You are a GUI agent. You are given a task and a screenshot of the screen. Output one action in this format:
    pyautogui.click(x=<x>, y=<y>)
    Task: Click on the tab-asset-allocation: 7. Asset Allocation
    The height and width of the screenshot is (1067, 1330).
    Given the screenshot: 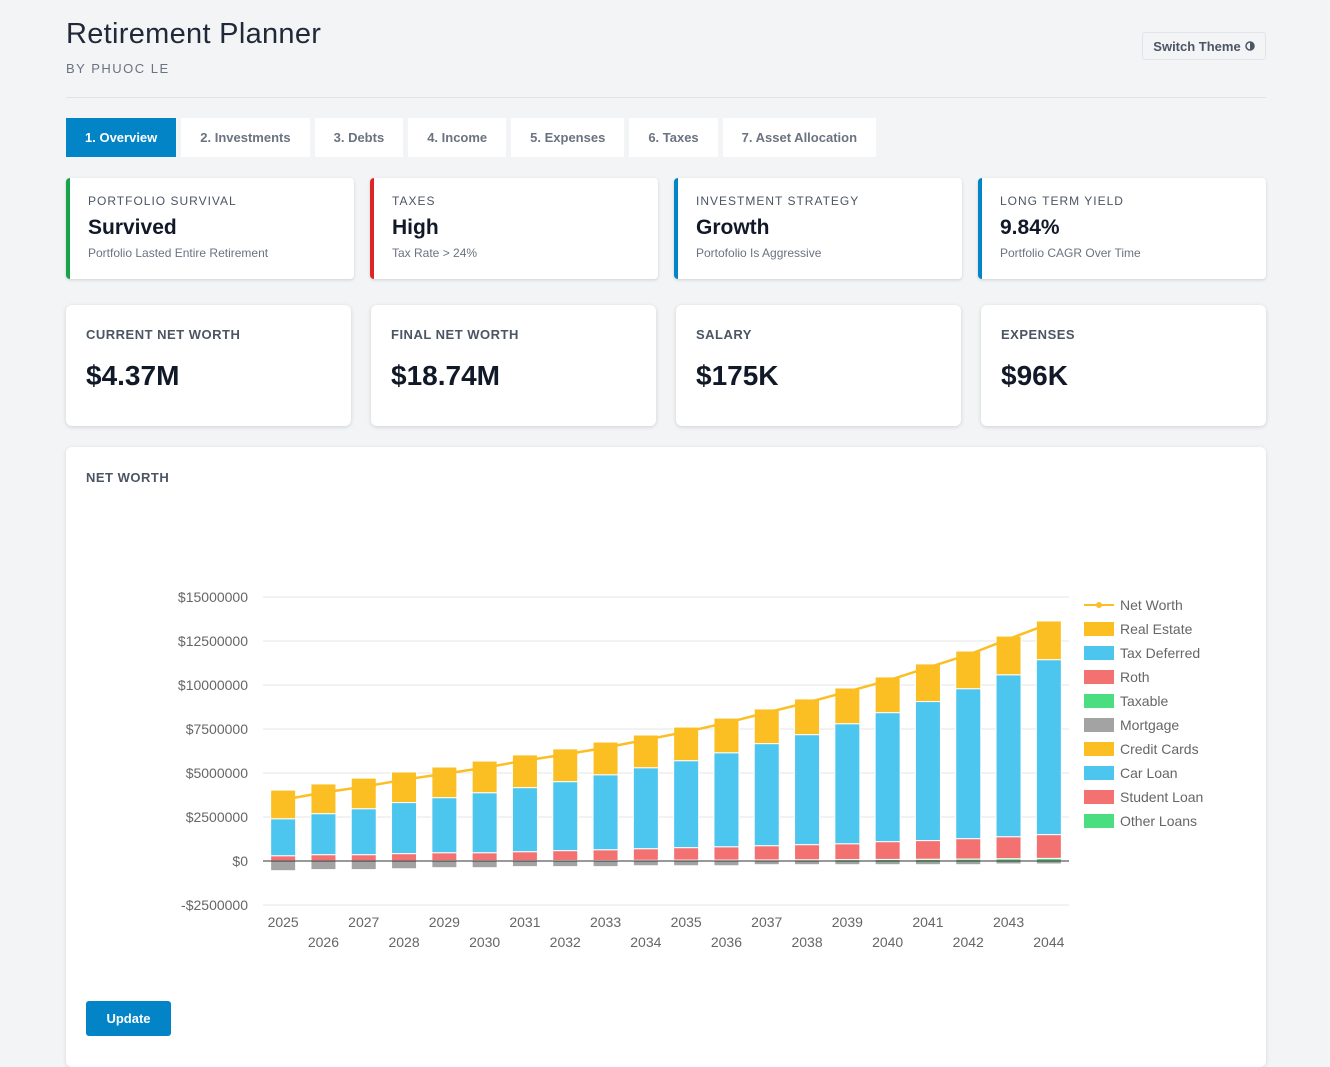 What is the action you would take?
    pyautogui.click(x=799, y=137)
    